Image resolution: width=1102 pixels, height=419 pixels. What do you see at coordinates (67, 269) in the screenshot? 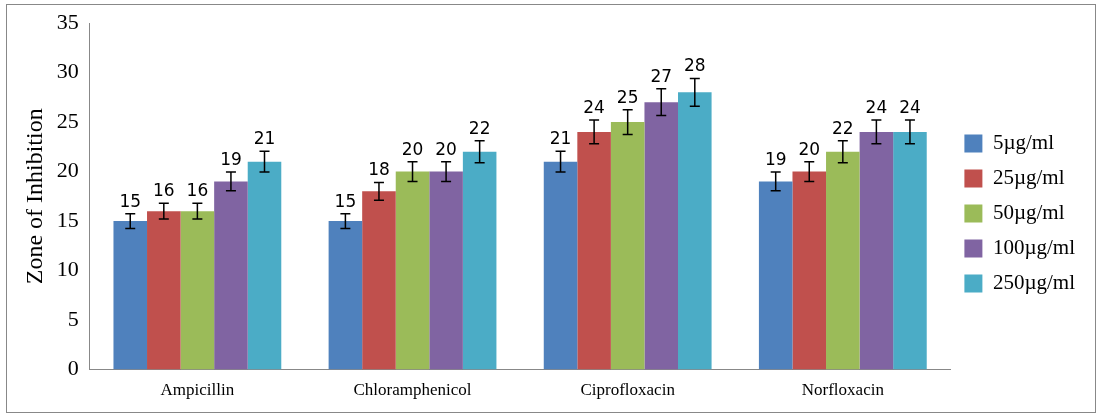
I see `y-tick-label: 10` at bounding box center [67, 269].